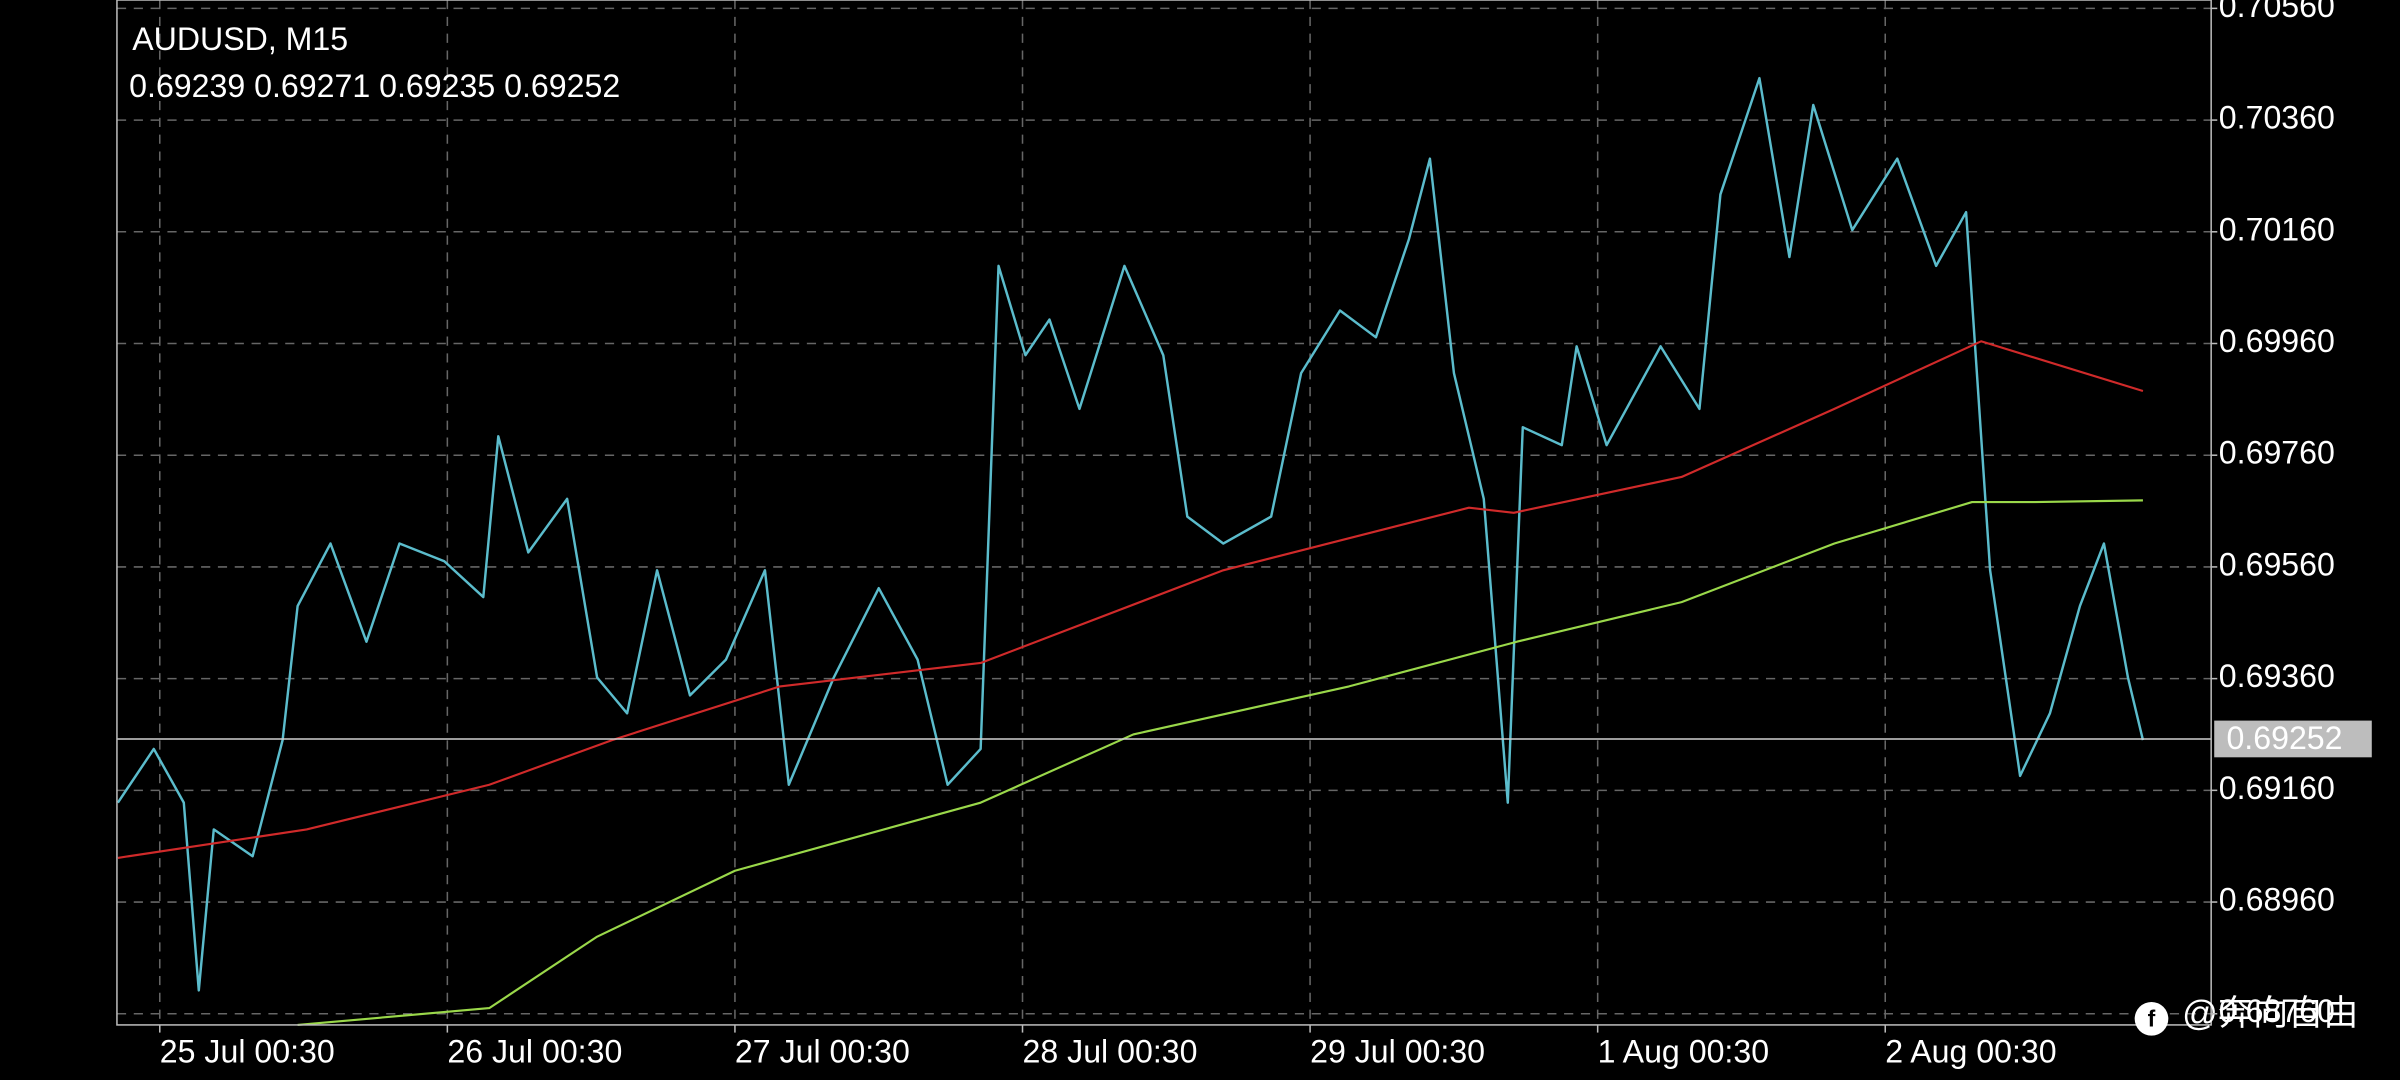  What do you see at coordinates (1397, 1051) in the screenshot?
I see `x-tick-label: 29 Jul 00:30` at bounding box center [1397, 1051].